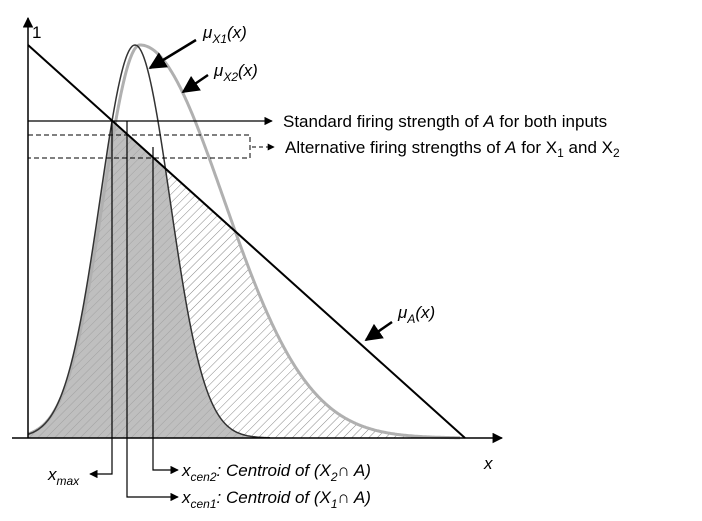  I want to click on x-axis-label: x, so click(488, 463).